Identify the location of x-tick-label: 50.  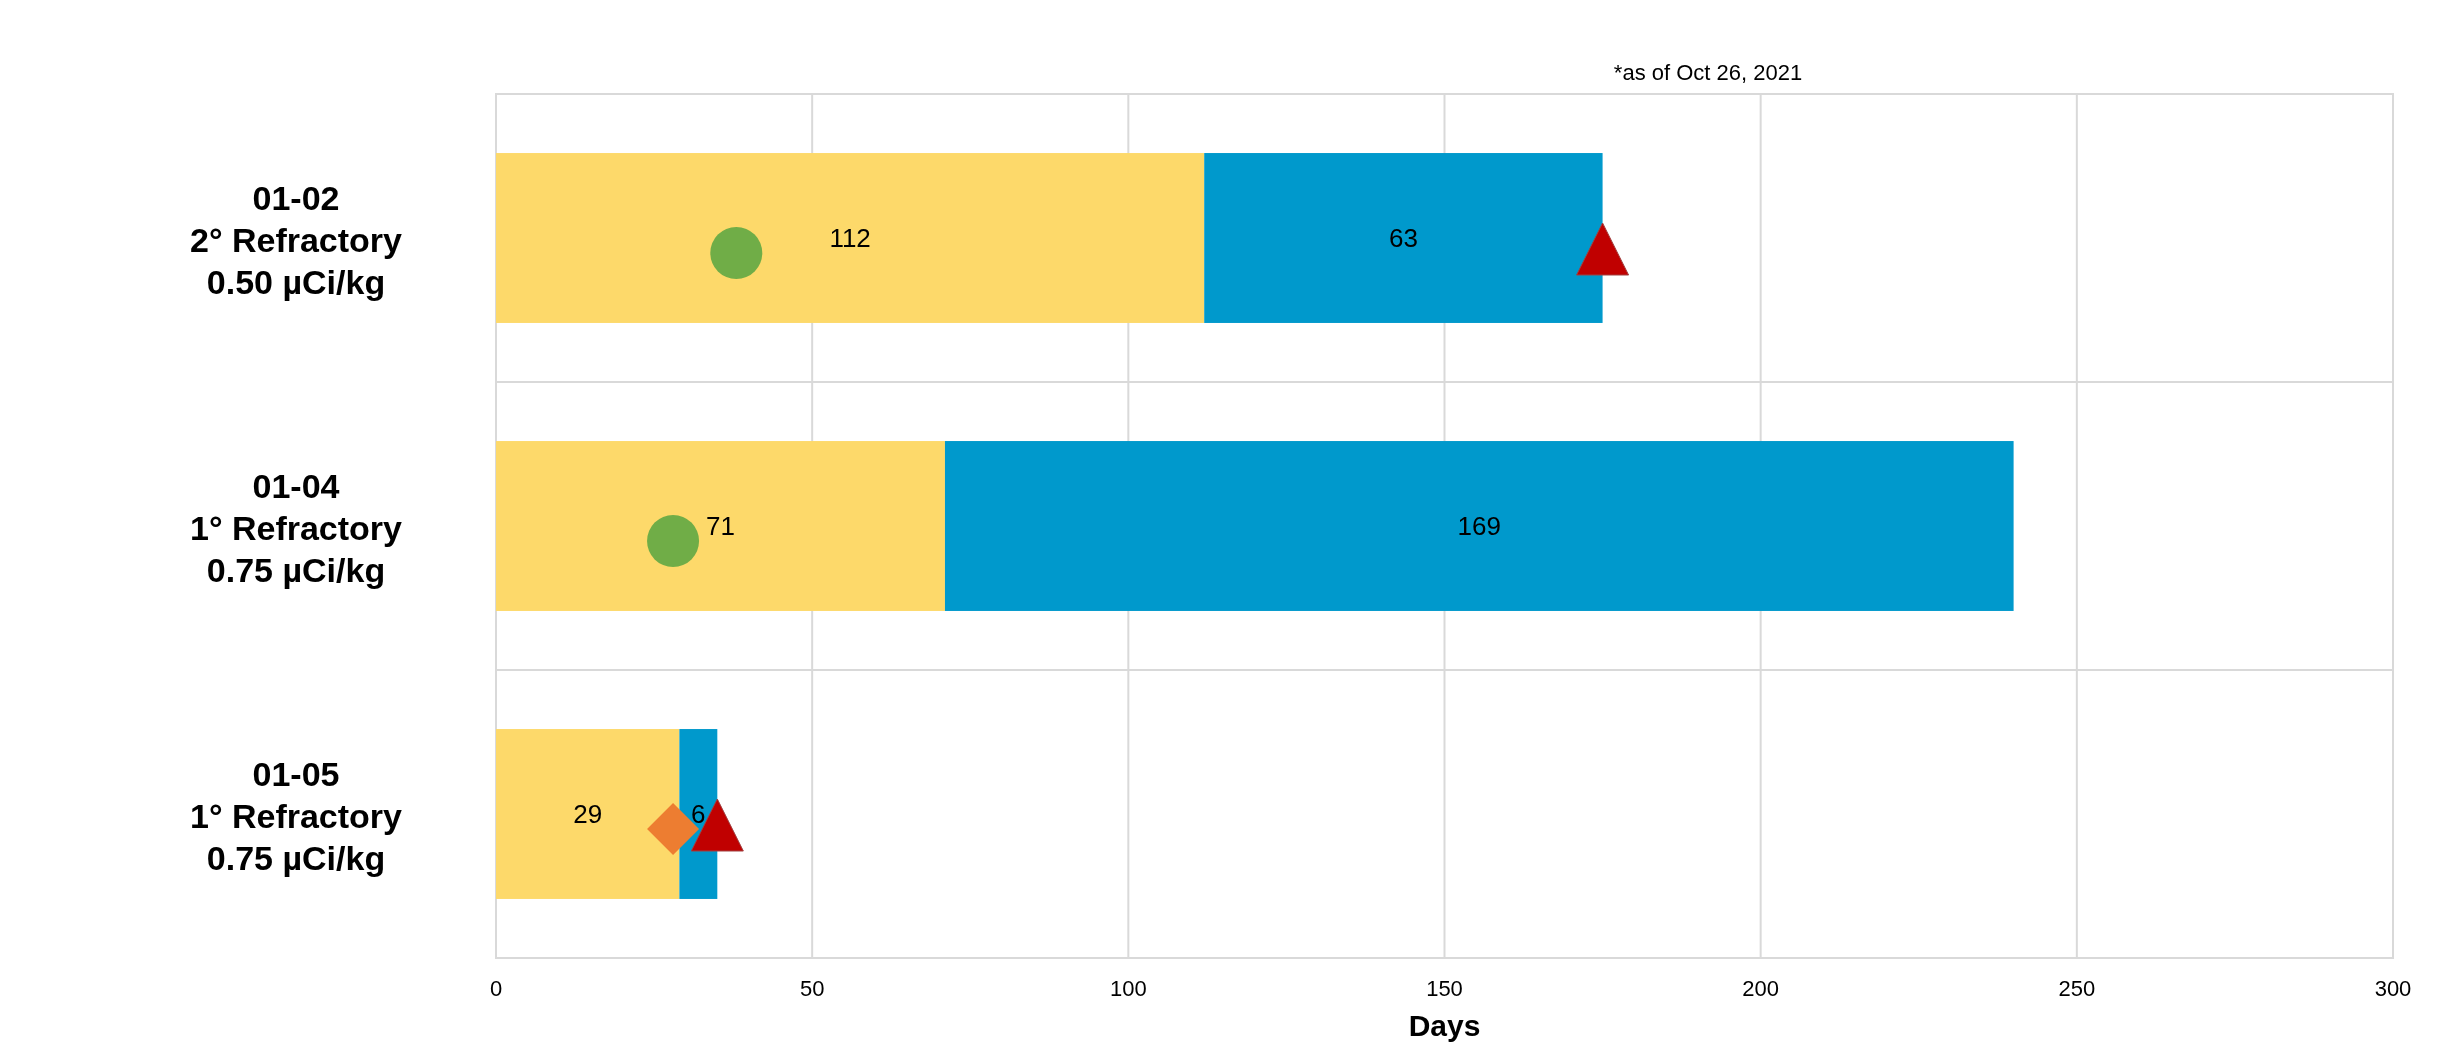
(812, 988).